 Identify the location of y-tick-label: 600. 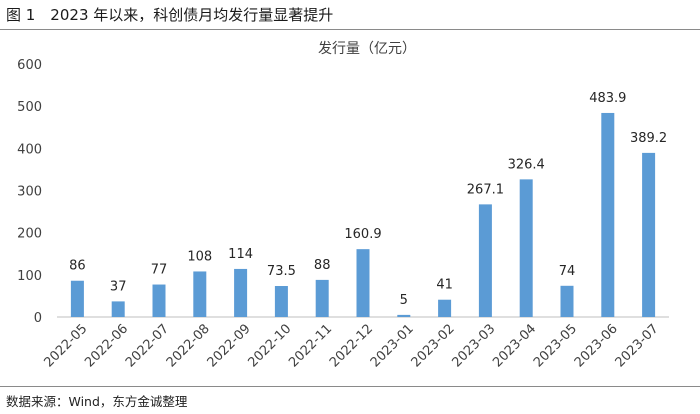
(29, 65).